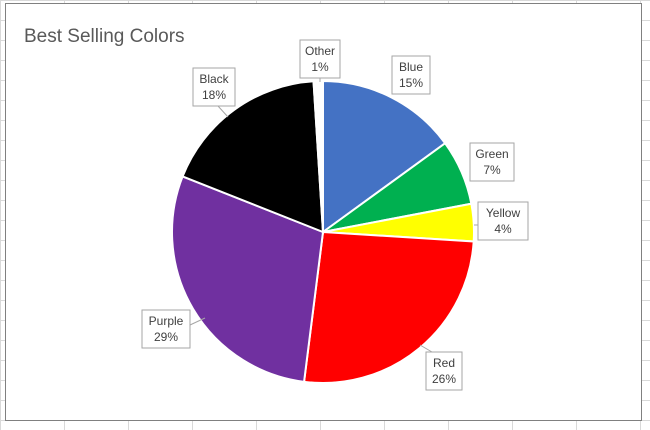 The image size is (650, 430). Describe the element at coordinates (491, 154) in the screenshot. I see `data-label-category: Green` at that location.